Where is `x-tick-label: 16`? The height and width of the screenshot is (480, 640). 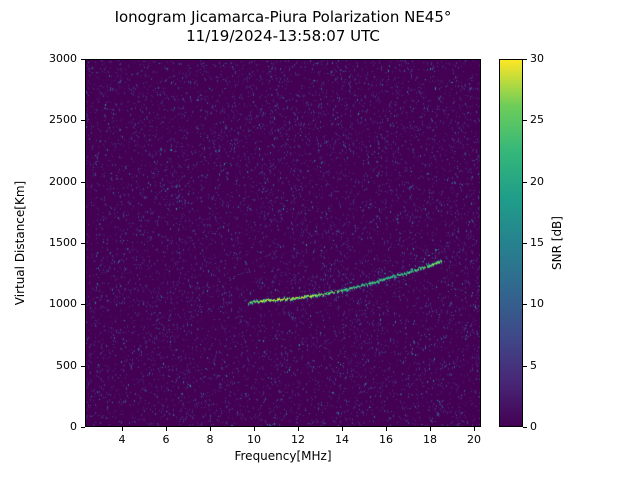 x-tick-label: 16 is located at coordinates (386, 439).